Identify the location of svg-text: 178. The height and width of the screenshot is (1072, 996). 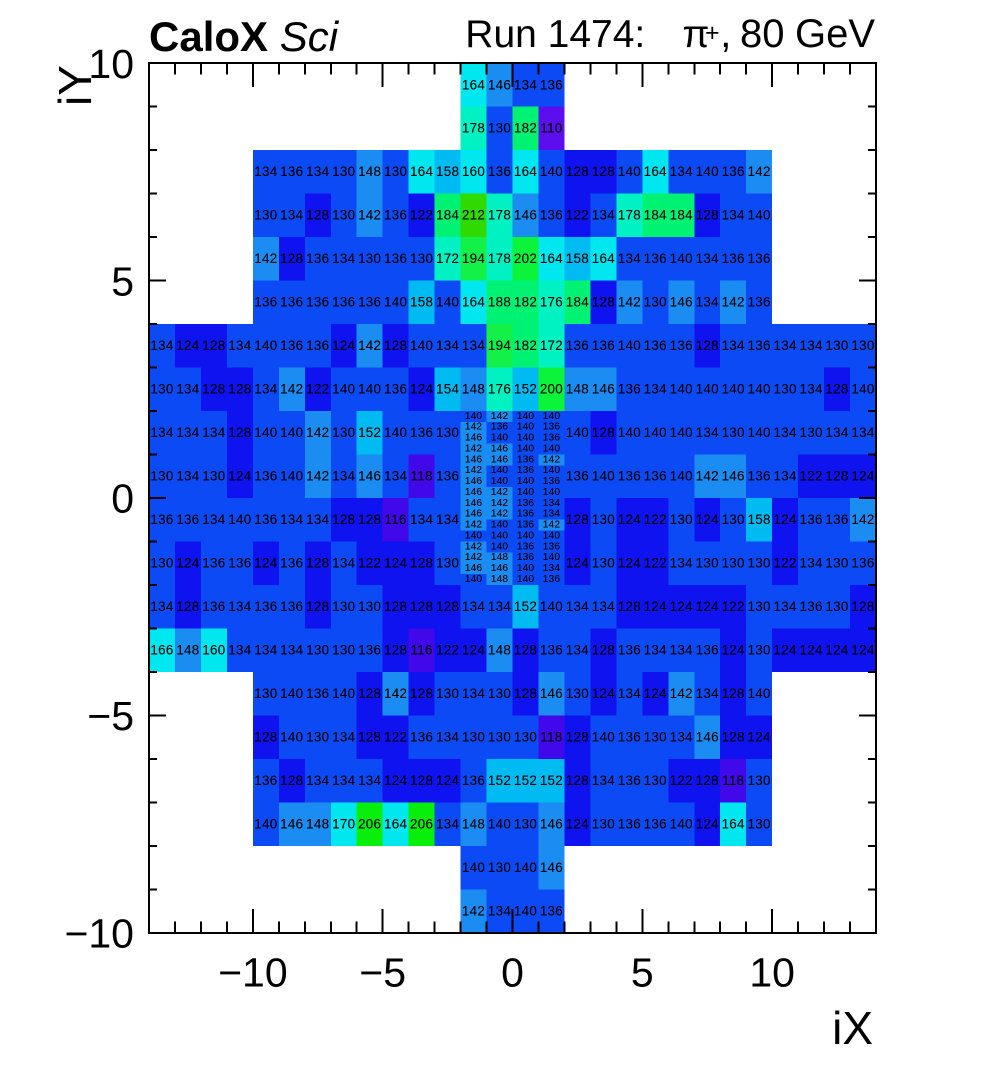
(499, 215).